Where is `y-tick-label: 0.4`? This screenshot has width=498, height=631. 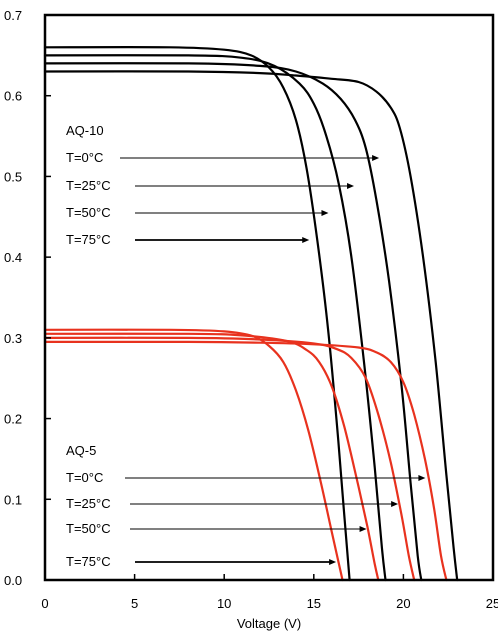
y-tick-label: 0.4 is located at coordinates (13, 257).